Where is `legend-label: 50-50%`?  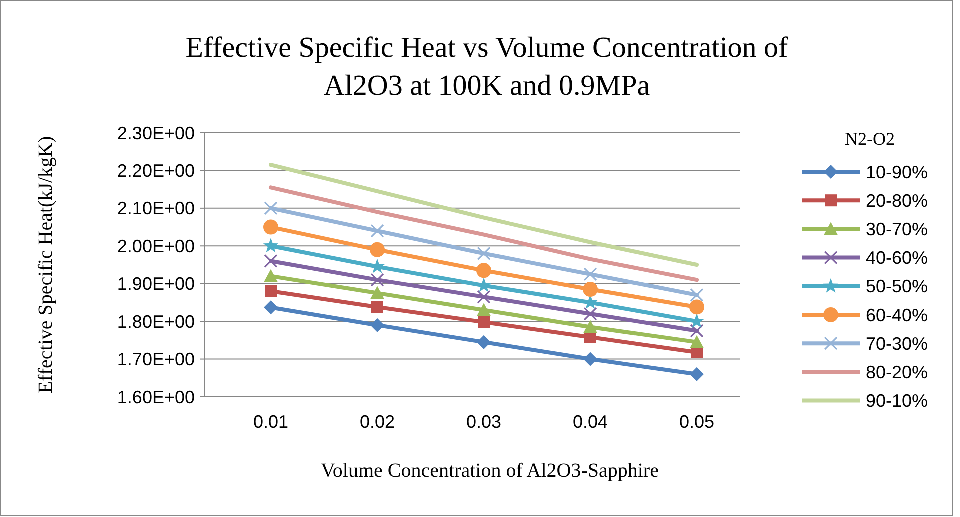 legend-label: 50-50% is located at coordinates (897, 286).